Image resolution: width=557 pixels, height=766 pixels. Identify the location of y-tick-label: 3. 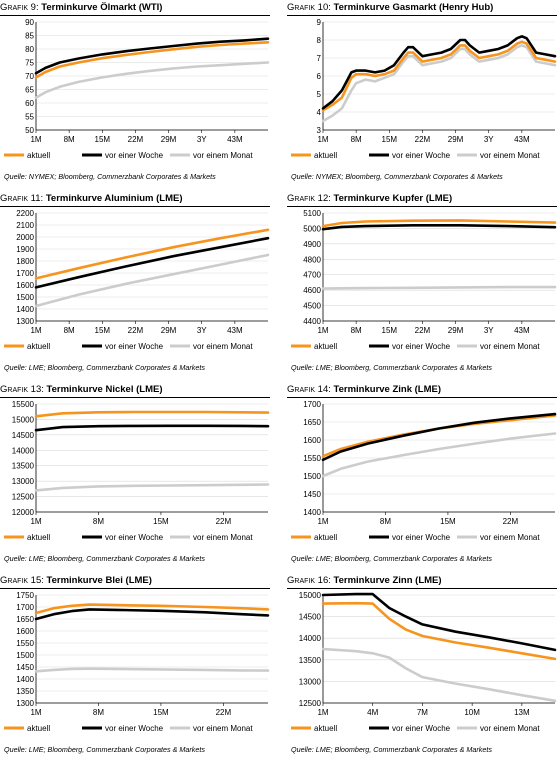
(319, 130).